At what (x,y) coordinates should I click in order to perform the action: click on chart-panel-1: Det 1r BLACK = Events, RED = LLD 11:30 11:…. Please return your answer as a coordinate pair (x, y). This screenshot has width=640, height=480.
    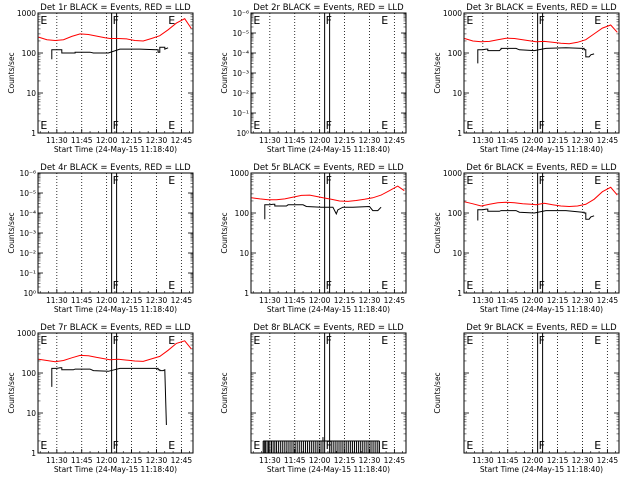
    Looking at the image, I should click on (100, 78).